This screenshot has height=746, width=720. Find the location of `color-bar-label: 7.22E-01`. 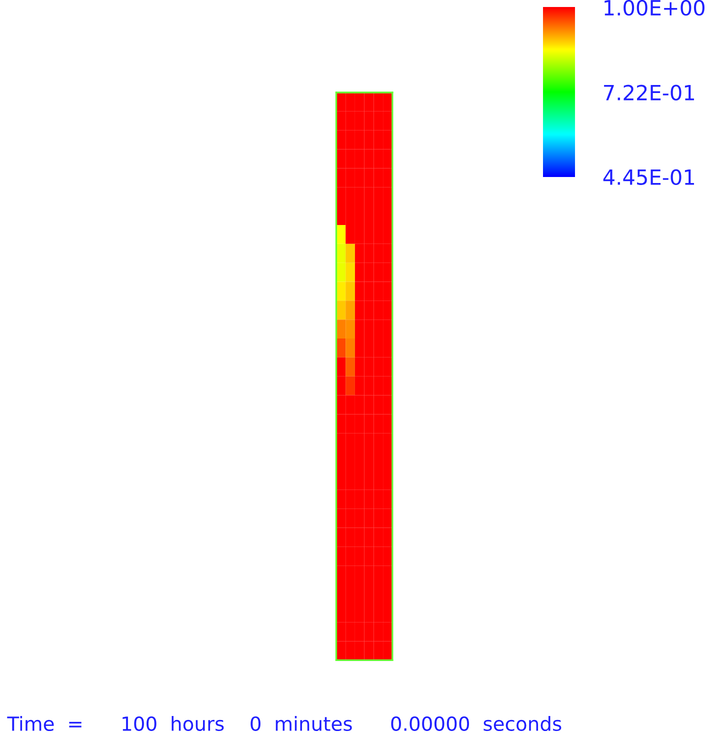

color-bar-label: 7.22E-01 is located at coordinates (649, 92).